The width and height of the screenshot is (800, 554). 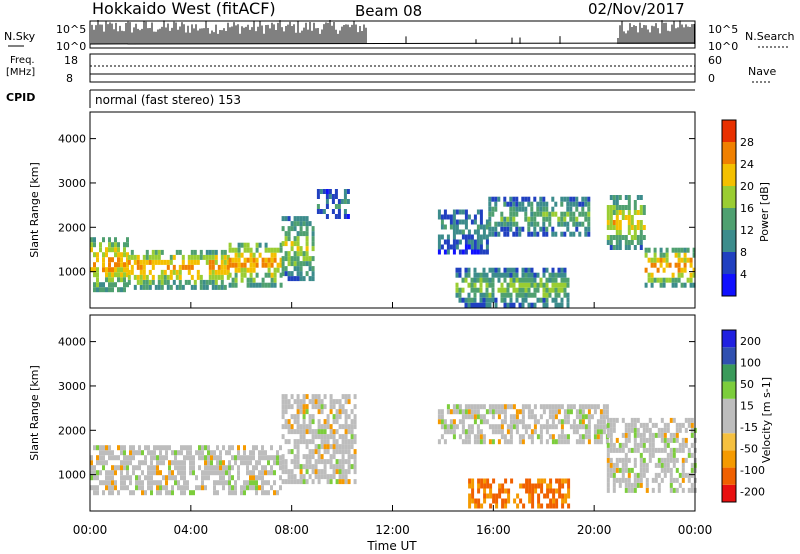 What do you see at coordinates (729, 442) in the screenshot?
I see `colorbar-swatch` at bounding box center [729, 442].